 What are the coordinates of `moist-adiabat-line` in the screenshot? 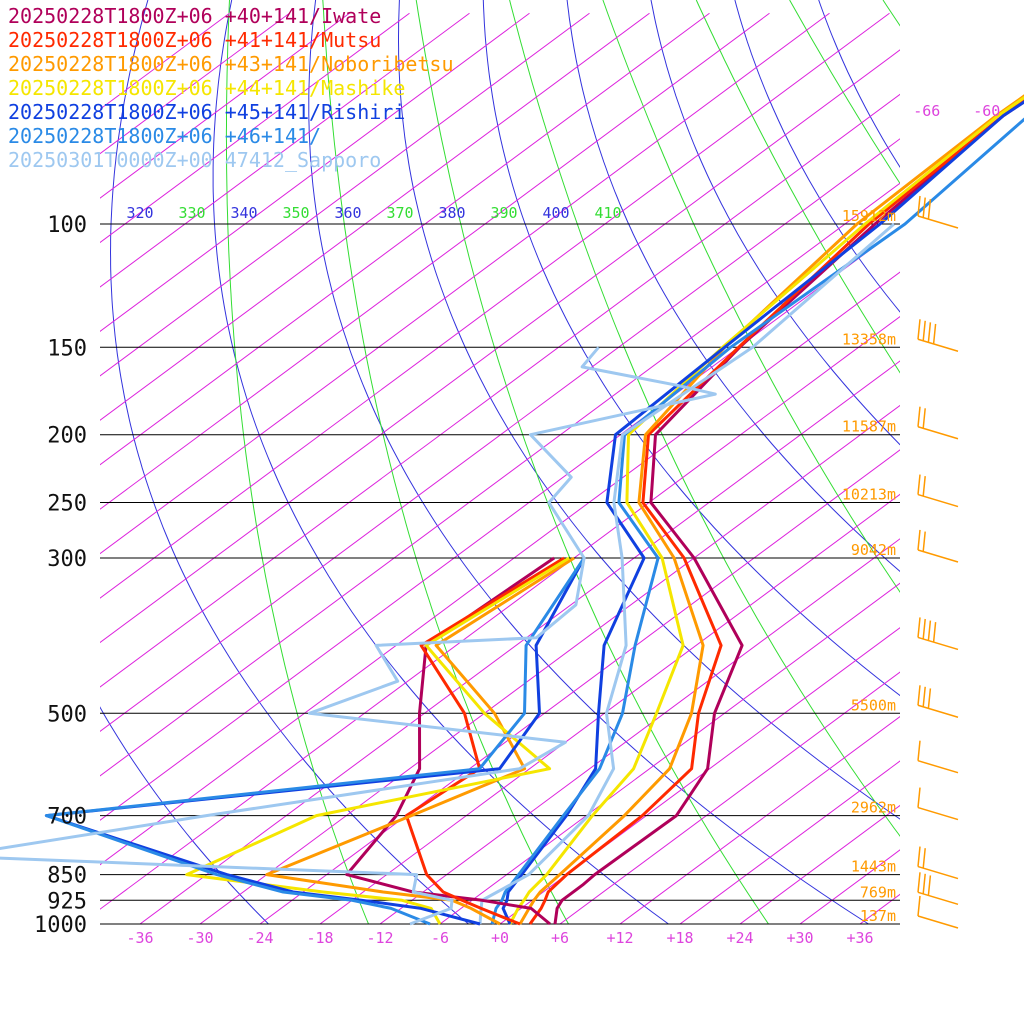 It's located at (797, 187).